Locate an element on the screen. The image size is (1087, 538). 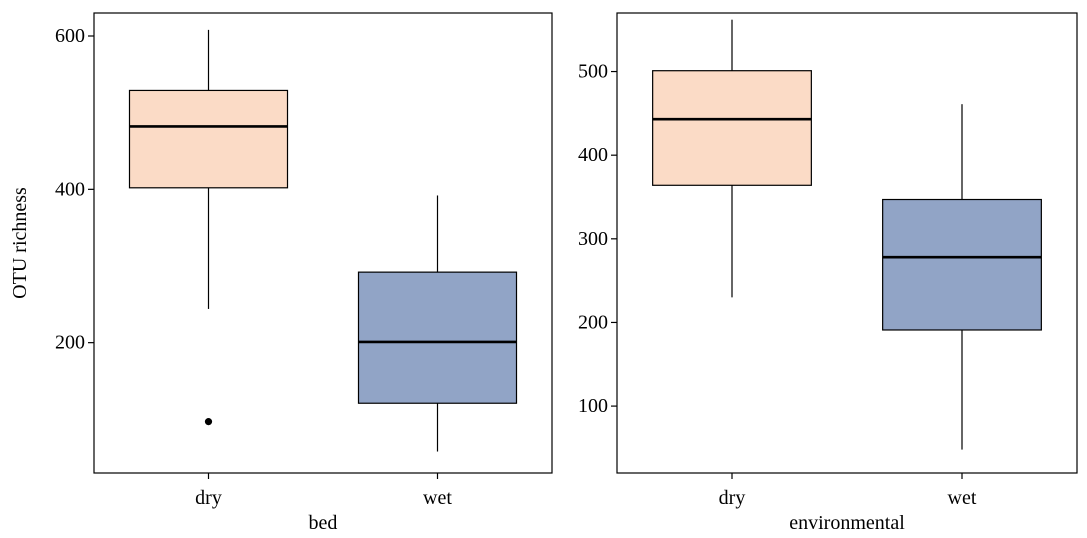
y-tick-label: 500 is located at coordinates (593, 72).